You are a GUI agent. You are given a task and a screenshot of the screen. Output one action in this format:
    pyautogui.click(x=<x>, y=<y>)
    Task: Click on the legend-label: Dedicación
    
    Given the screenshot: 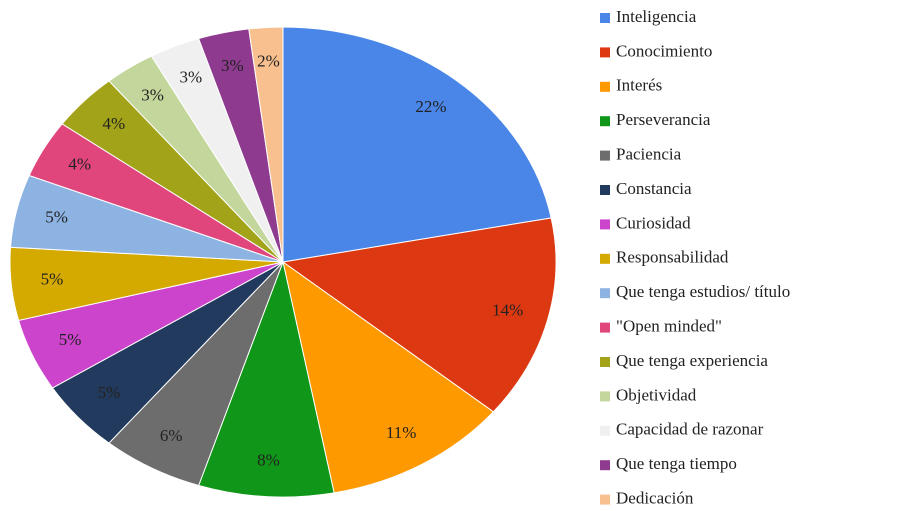 What is the action you would take?
    pyautogui.click(x=655, y=498)
    